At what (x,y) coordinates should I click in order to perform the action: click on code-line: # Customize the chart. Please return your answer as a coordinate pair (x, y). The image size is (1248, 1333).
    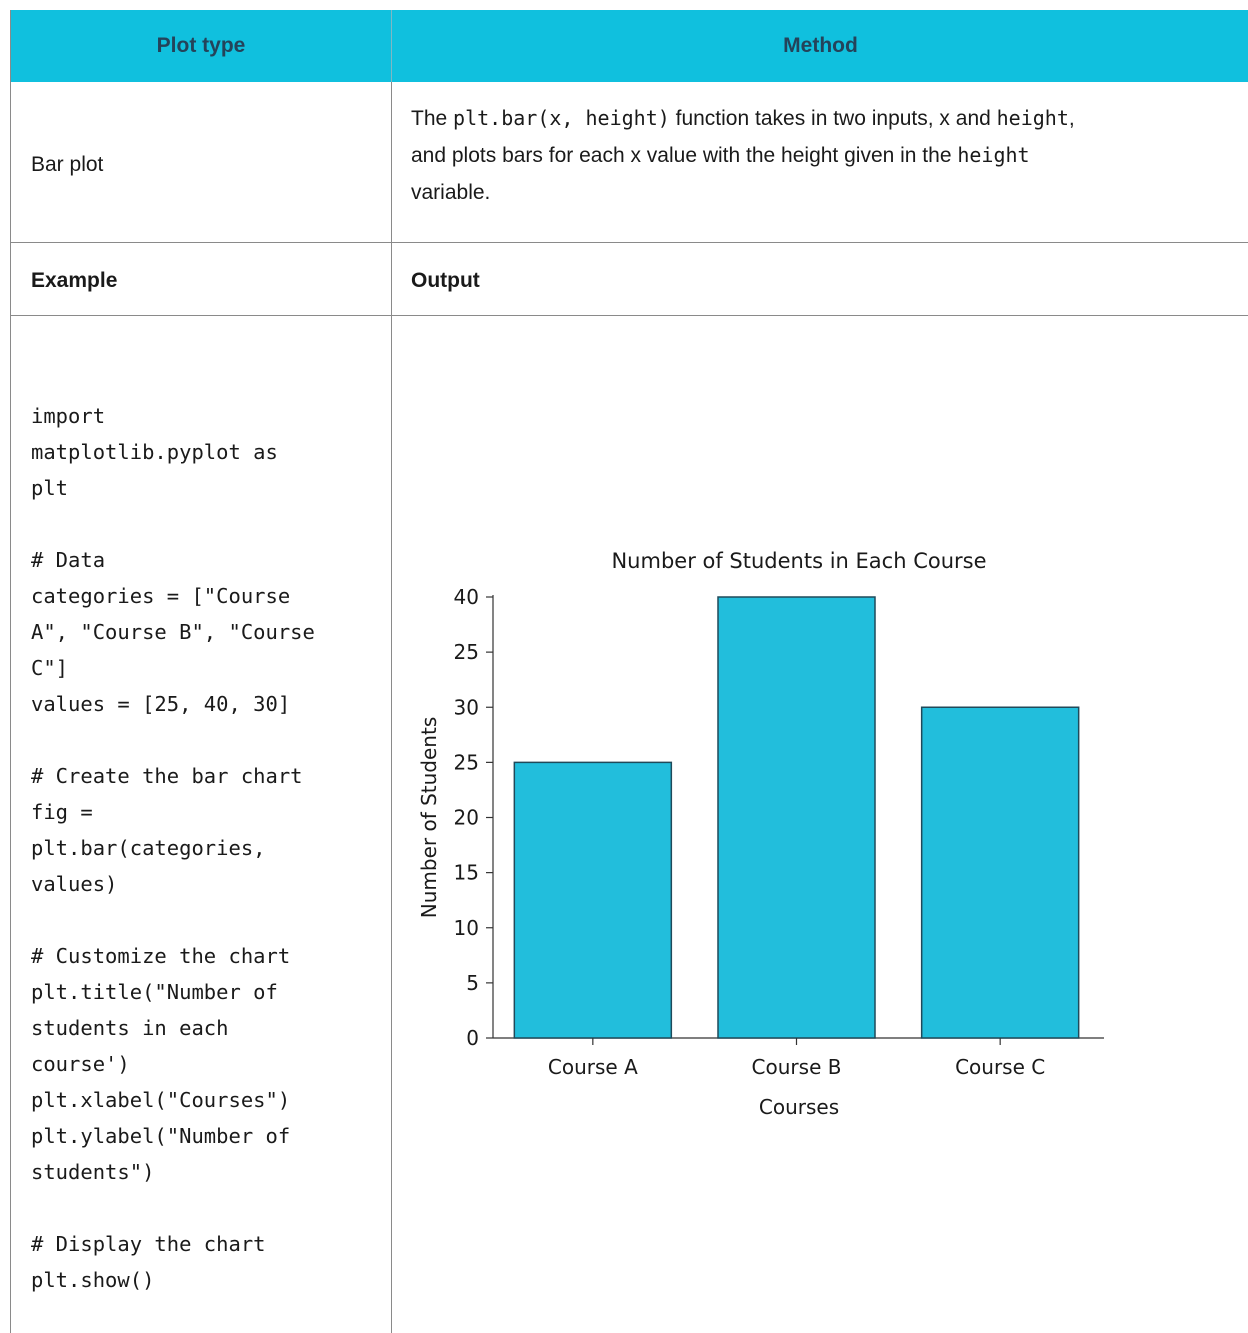
    Looking at the image, I should click on (161, 956).